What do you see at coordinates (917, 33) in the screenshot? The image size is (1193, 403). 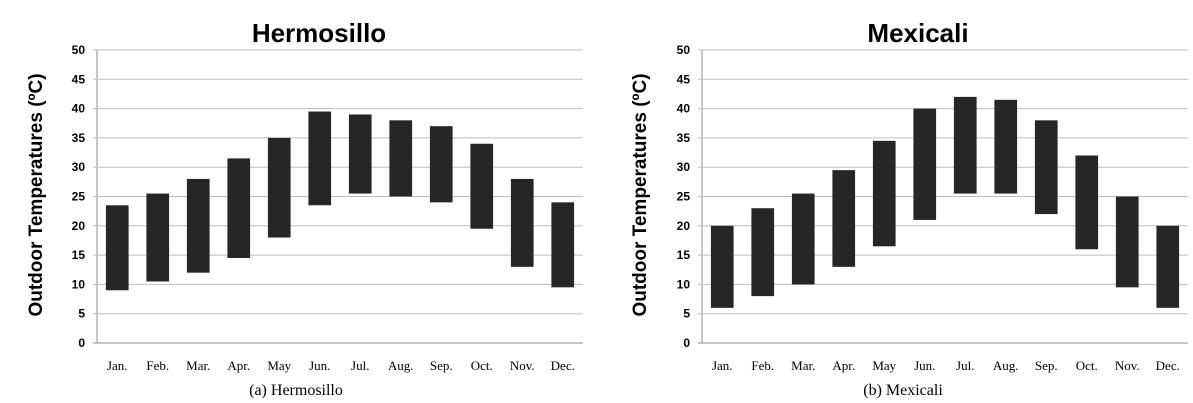 I see `chart-title: Mexicali` at bounding box center [917, 33].